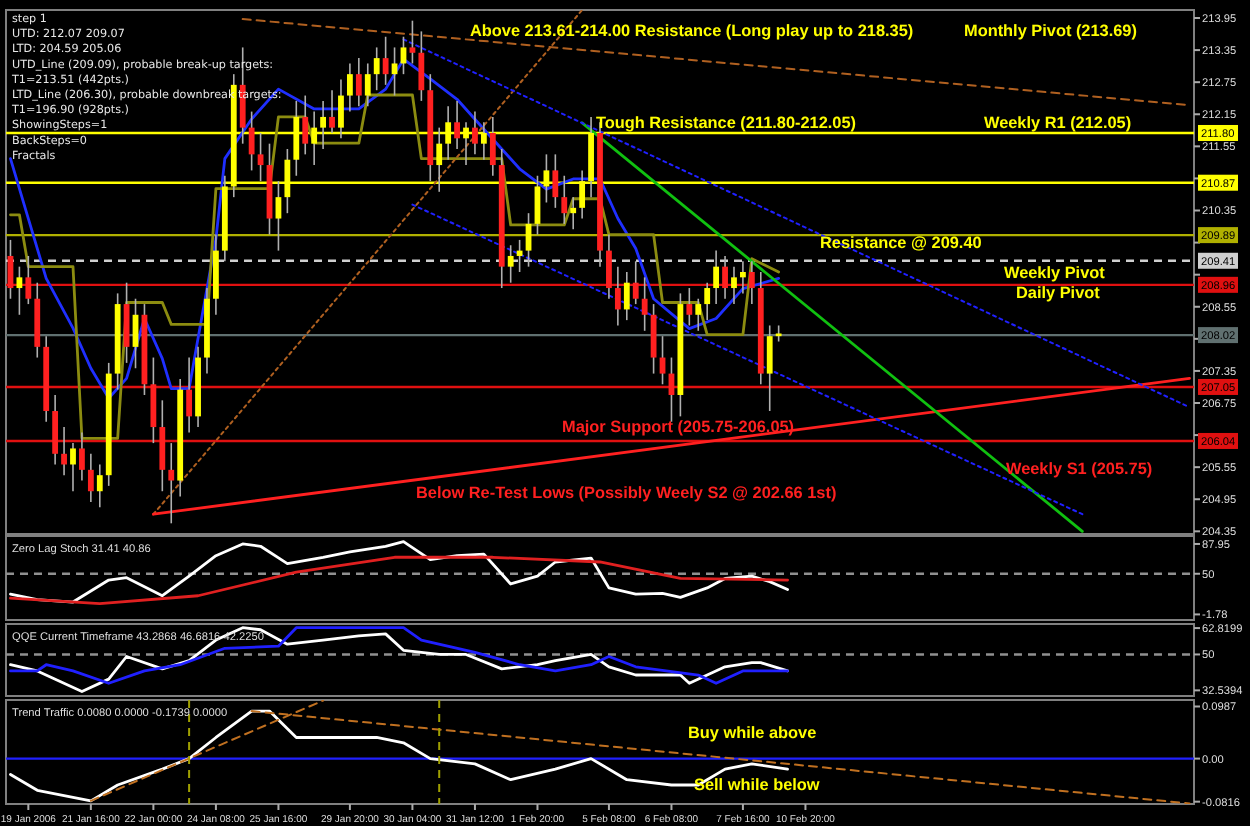 Image resolution: width=1250 pixels, height=826 pixels. What do you see at coordinates (1051, 31) in the screenshot?
I see `annotation: Monthly Pivot (213.69)` at bounding box center [1051, 31].